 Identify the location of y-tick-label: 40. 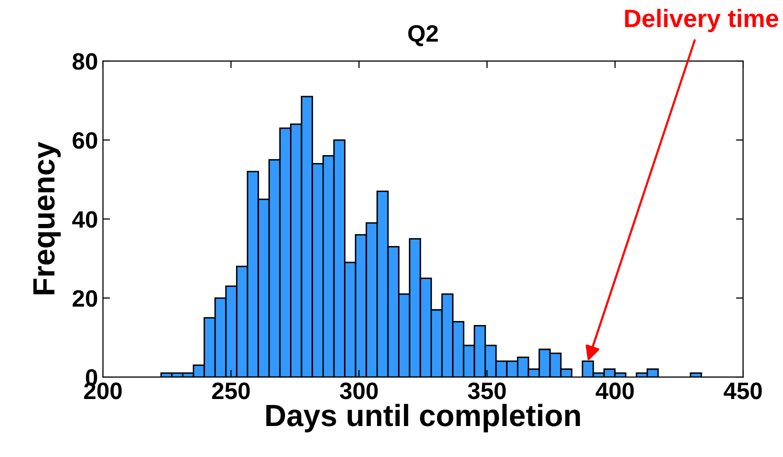
(85, 219).